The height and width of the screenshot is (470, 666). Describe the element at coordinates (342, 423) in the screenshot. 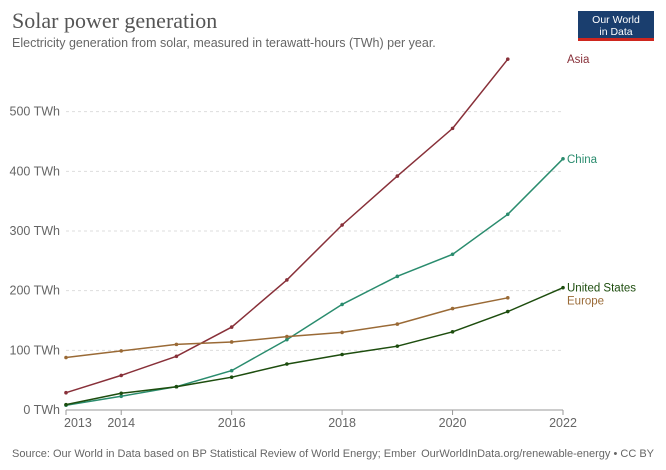

I see `x-tick-label: 2018` at that location.